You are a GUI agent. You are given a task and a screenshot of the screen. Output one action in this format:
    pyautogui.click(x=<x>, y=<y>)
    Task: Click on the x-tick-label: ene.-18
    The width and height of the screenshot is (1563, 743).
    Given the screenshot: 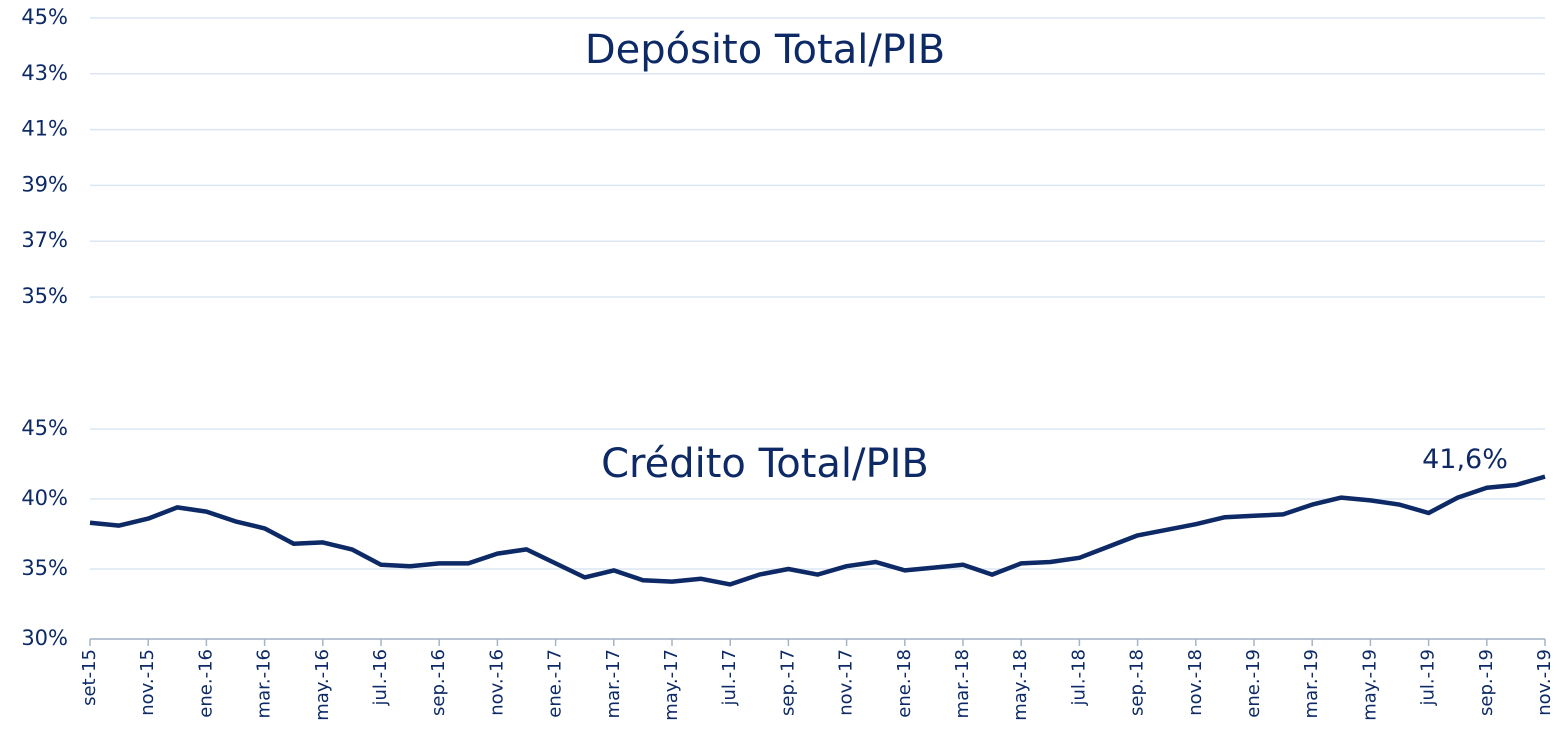 What is the action you would take?
    pyautogui.click(x=904, y=683)
    